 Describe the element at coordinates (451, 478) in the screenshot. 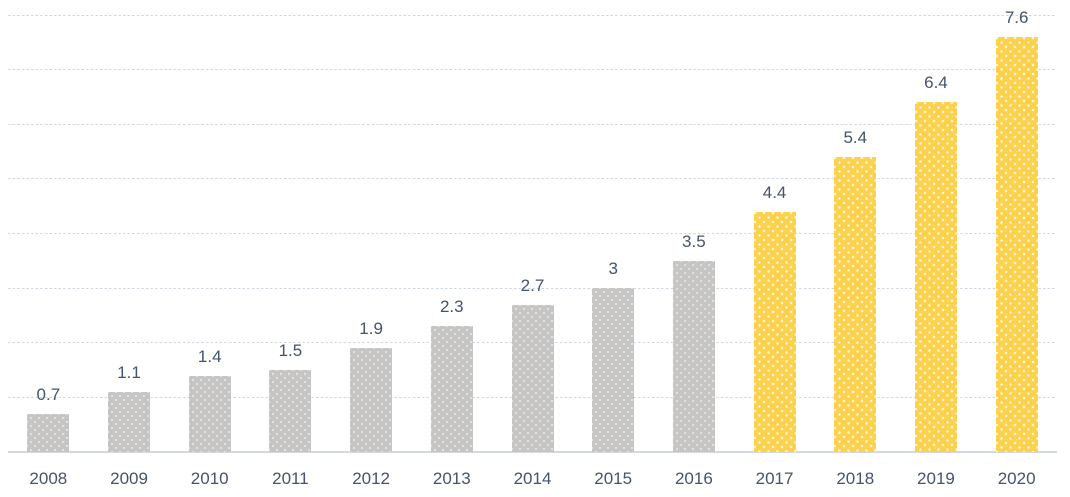

I see `x-tick-label: 2013` at that location.